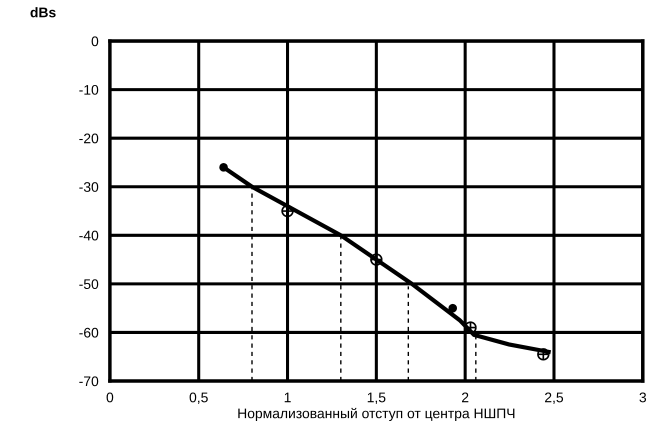 This screenshot has height=432, width=662. Describe the element at coordinates (642, 397) in the screenshot. I see `x-tick-label: 3` at that location.